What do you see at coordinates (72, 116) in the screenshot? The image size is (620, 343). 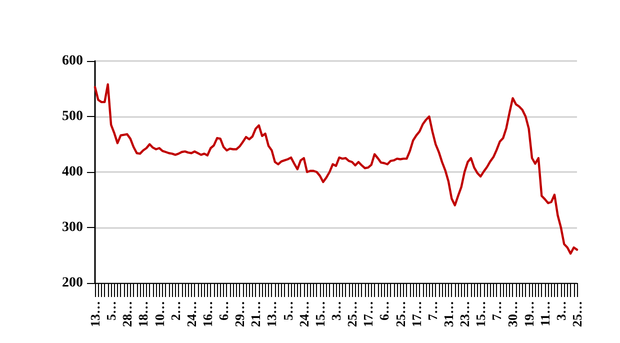 I see `y-tick-label: 500` at bounding box center [72, 116].